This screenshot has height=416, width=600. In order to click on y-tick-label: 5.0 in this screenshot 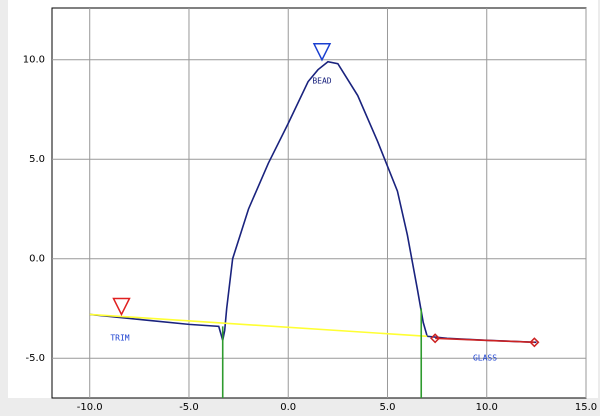, I will do `click(37, 159)`.